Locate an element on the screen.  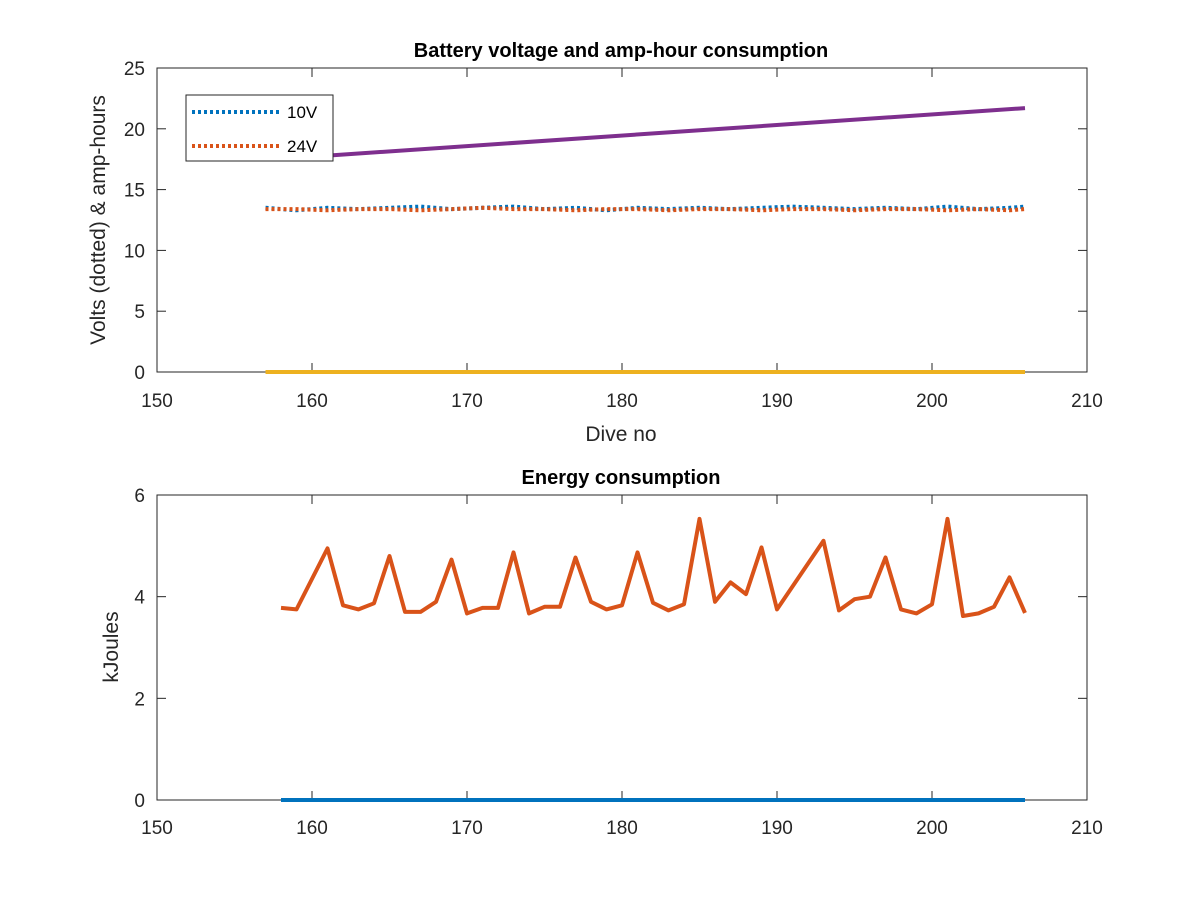
x-axis-label: Dive no is located at coordinates (620, 434).